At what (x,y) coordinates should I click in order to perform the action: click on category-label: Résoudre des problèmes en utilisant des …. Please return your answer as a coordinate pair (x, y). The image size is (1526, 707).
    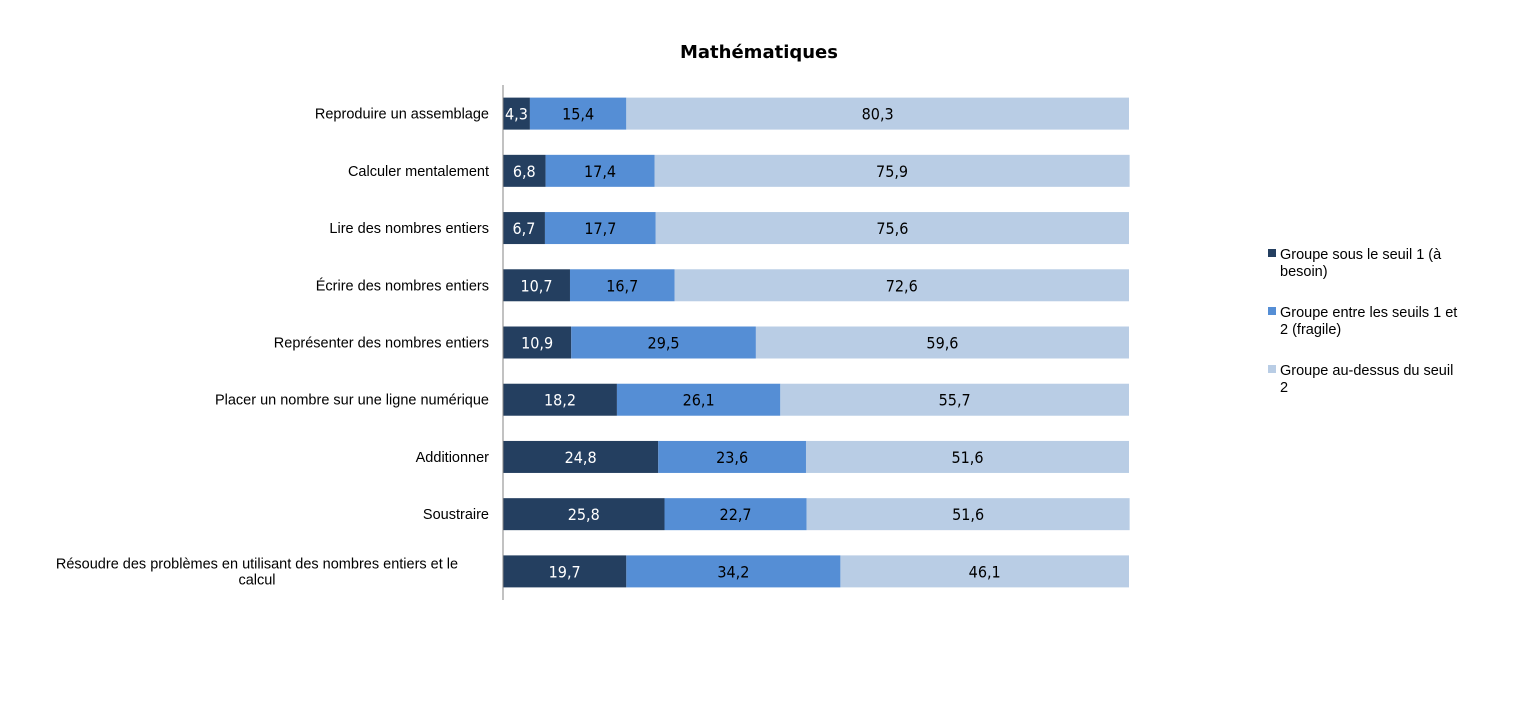
    Looking at the image, I should click on (257, 572).